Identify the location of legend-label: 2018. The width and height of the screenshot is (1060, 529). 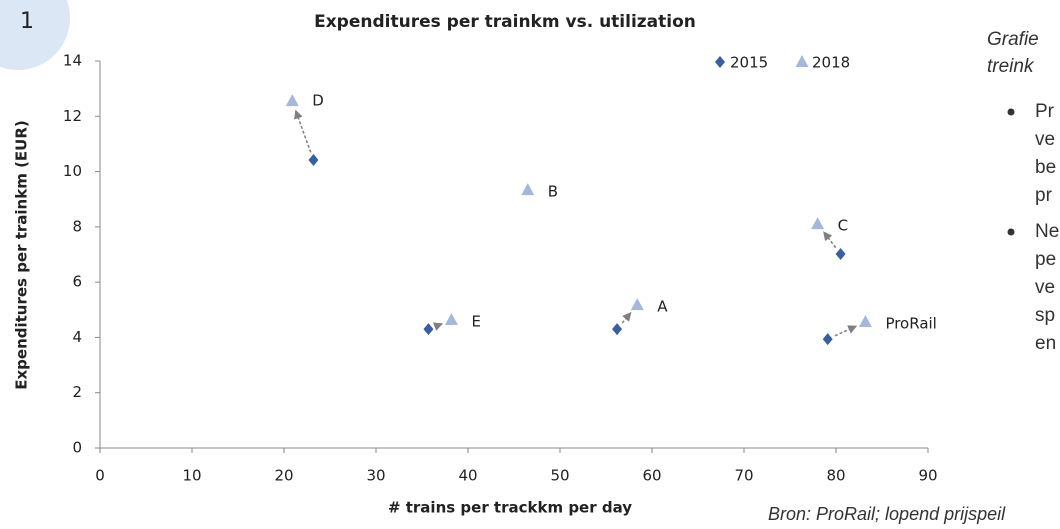
(831, 63).